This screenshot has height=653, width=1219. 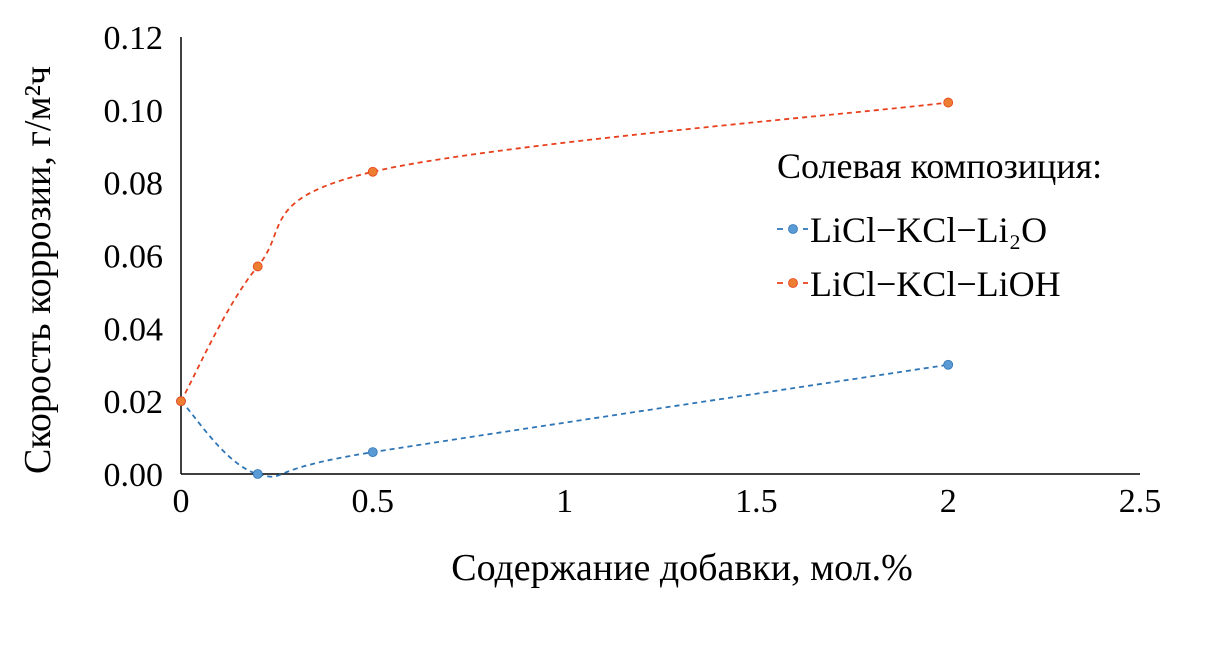 I want to click on y-axis-label: Скорость коррозии, г/м²ч, so click(x=38, y=270).